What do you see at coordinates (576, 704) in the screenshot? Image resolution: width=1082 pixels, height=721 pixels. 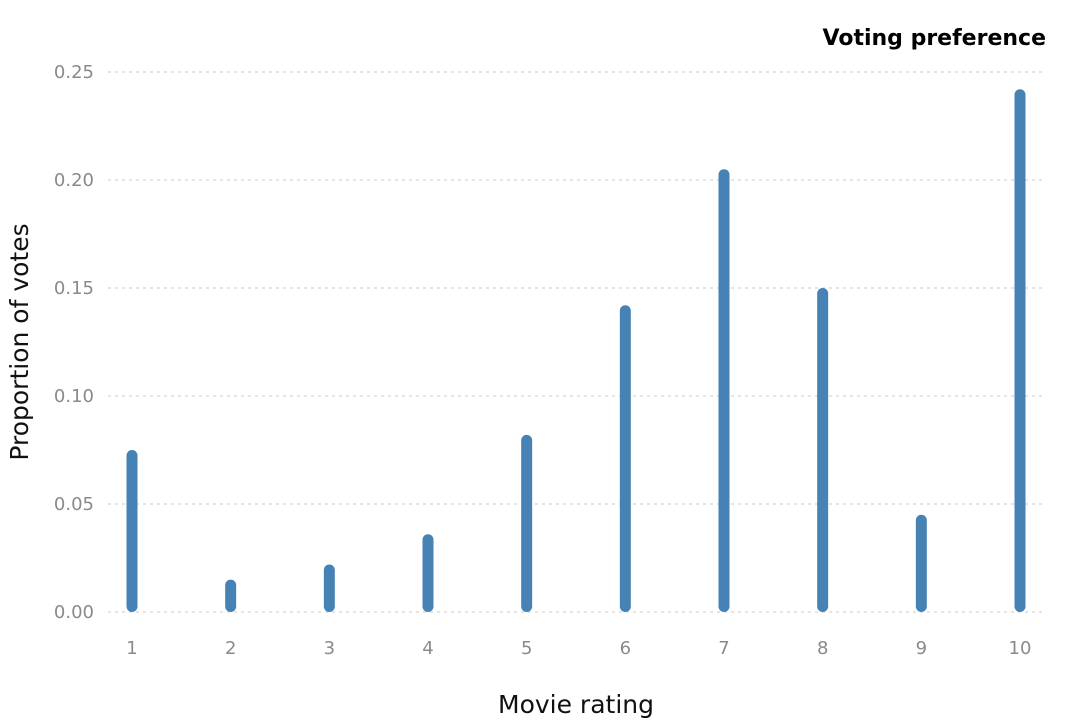 I see `x-axis-title: Movie rating` at bounding box center [576, 704].